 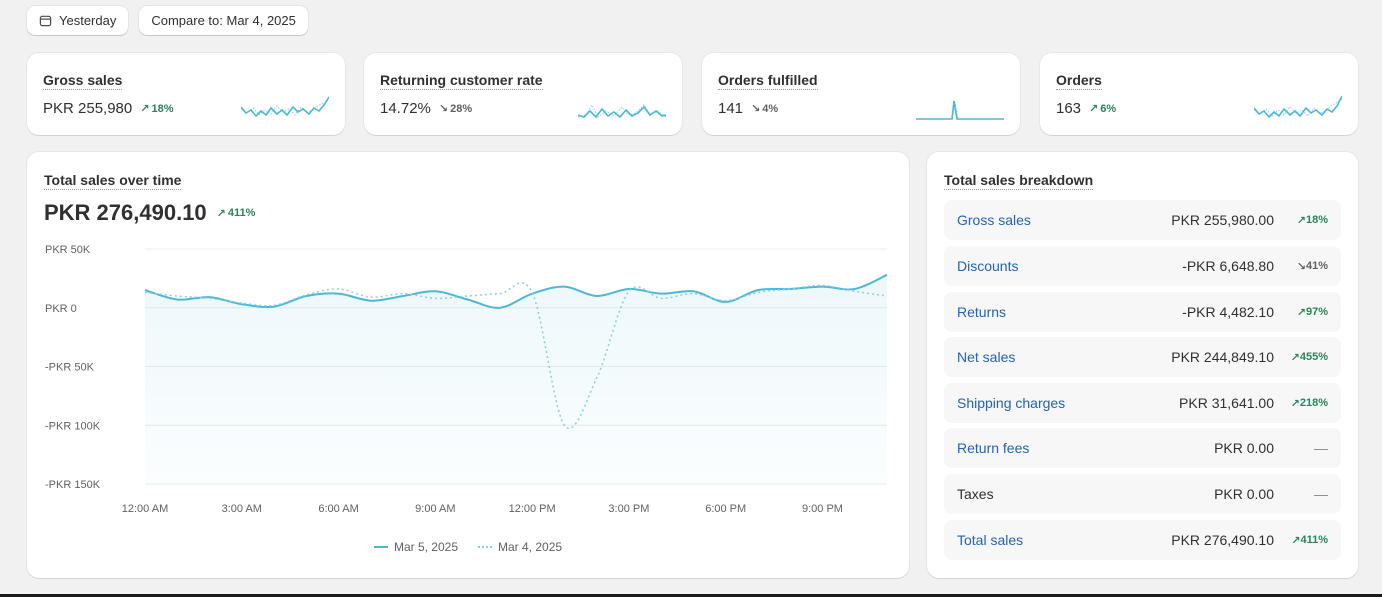 I want to click on breakdown-row: Net sales PKR 244,849.10 ↗ 455%, so click(x=1142, y=357).